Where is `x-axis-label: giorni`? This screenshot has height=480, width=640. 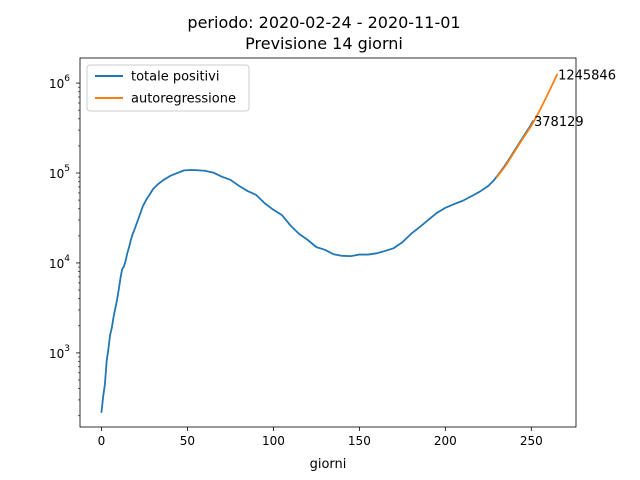
x-axis-label: giorni is located at coordinates (328, 464).